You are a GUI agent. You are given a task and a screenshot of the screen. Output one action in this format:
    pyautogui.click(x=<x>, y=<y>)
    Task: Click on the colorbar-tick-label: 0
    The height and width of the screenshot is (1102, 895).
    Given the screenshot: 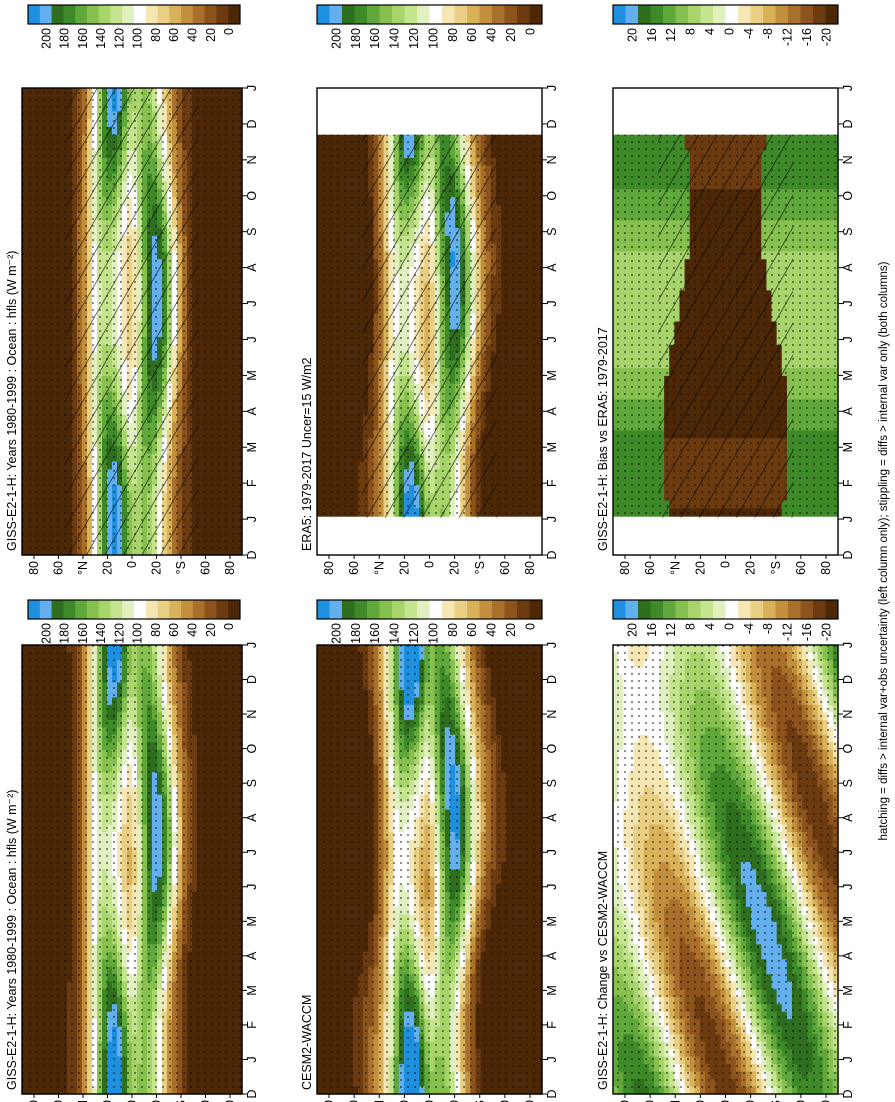 What is the action you would take?
    pyautogui.click(x=229, y=31)
    